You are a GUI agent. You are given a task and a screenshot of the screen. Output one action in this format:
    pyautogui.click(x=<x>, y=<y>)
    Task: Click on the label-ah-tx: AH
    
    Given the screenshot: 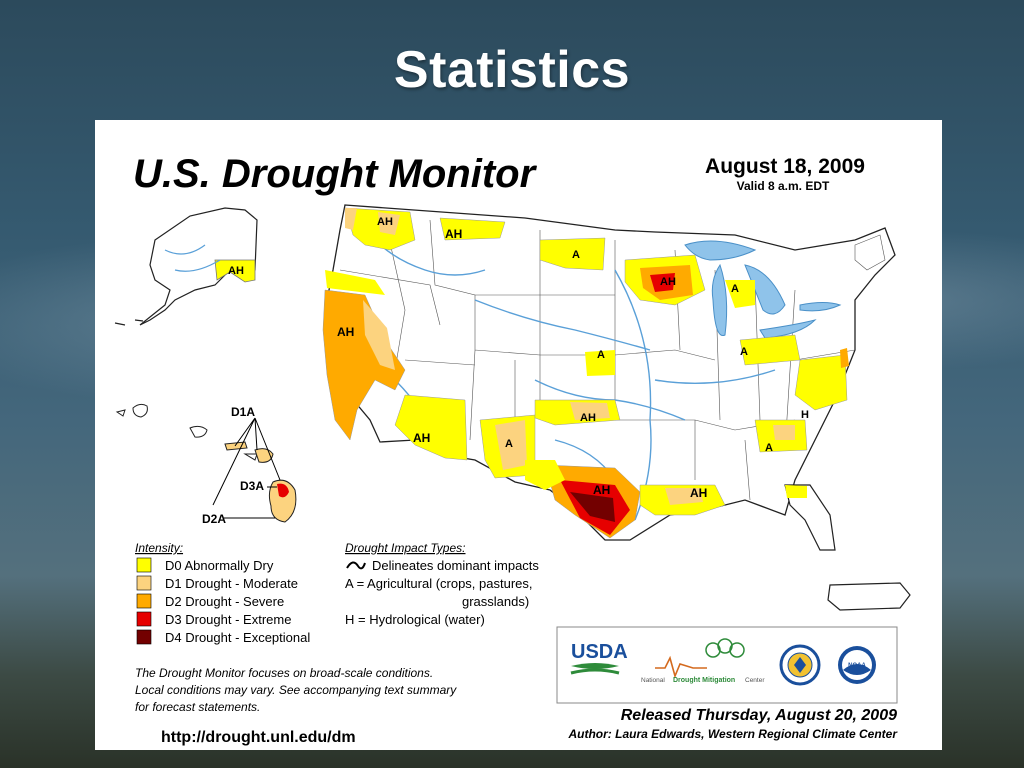 What is the action you would take?
    pyautogui.click(x=601, y=490)
    